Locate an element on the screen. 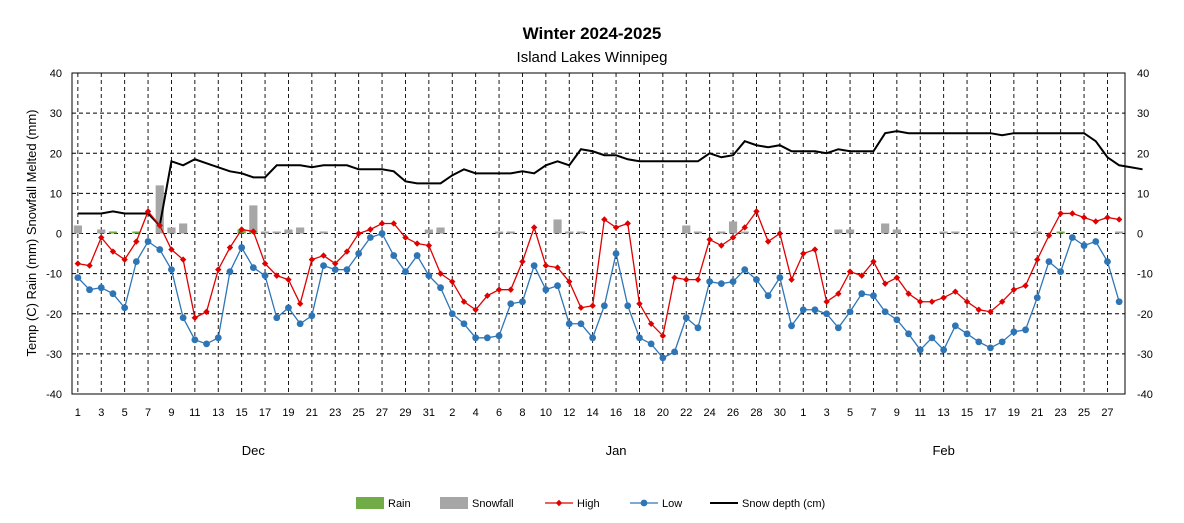  y-tick-label-left: -40 is located at coordinates (54, 395).